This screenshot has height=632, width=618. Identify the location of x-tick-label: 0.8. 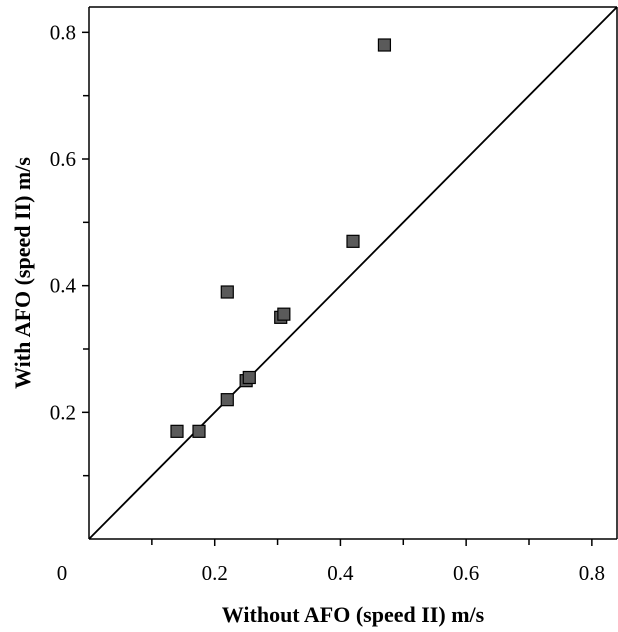
(592, 573).